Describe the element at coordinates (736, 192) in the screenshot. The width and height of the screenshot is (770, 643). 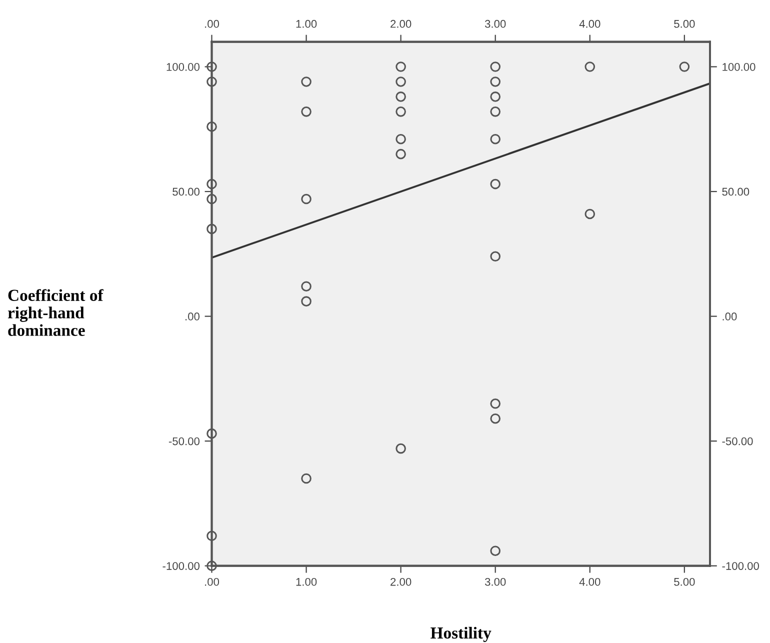
I see `y2-tick-label: 50.00` at that location.